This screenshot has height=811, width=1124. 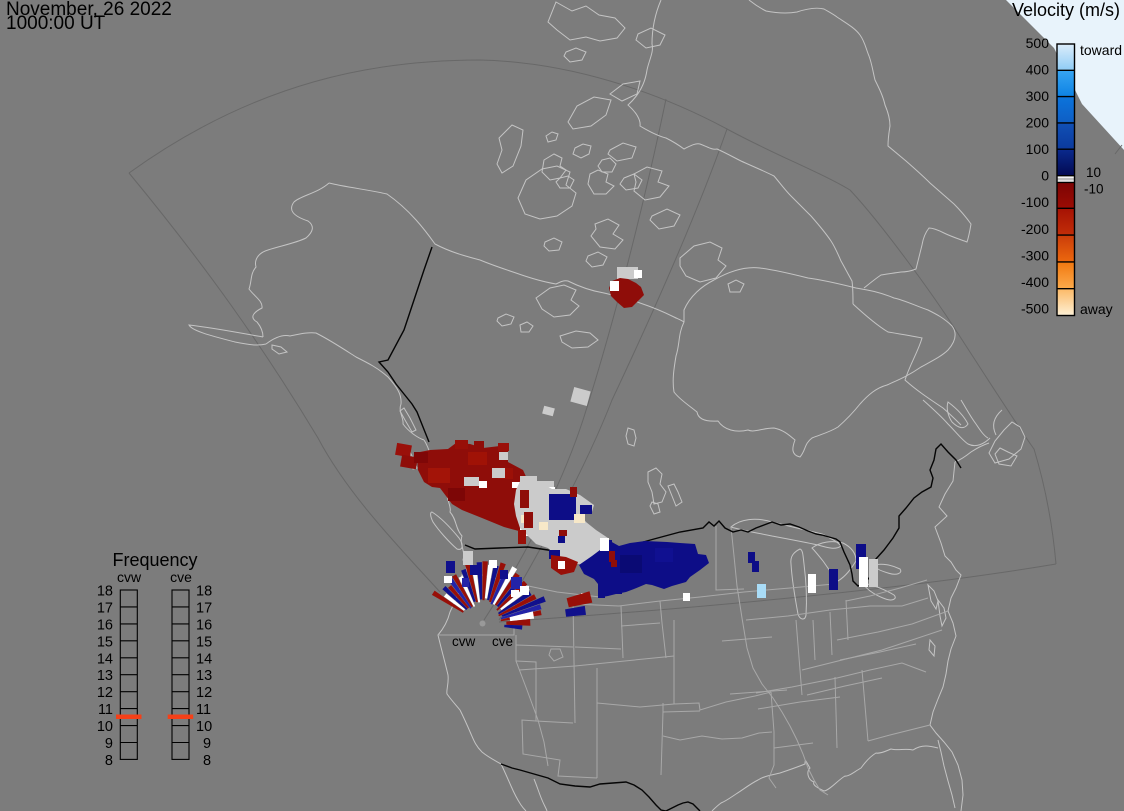 I want to click on svg-text: -300, so click(x=1035, y=255).